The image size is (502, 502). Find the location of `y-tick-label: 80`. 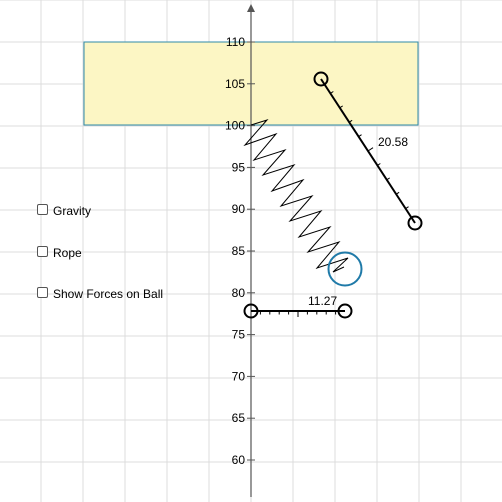

y-tick-label: 80 is located at coordinates (239, 293).